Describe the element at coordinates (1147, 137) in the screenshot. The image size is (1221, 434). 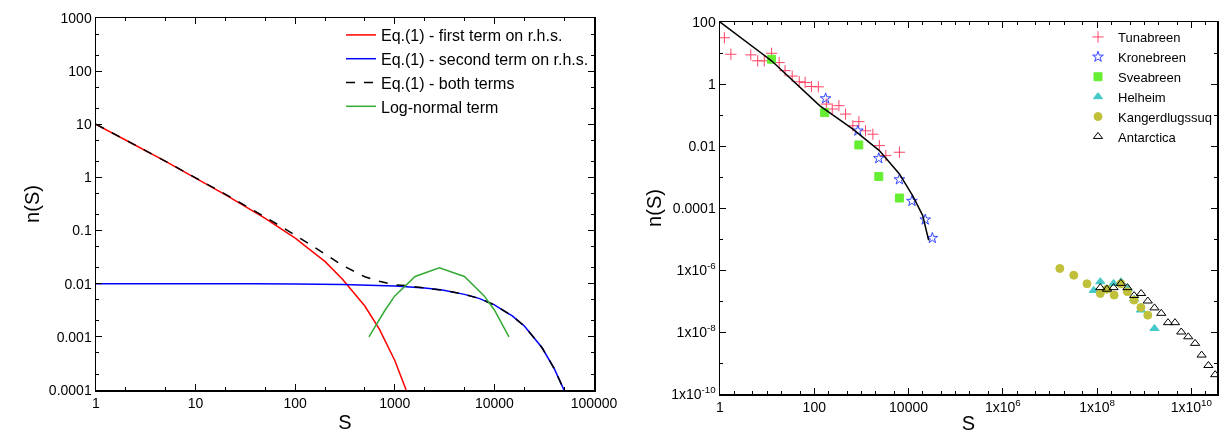
I see `legend-label: Antarctica` at that location.